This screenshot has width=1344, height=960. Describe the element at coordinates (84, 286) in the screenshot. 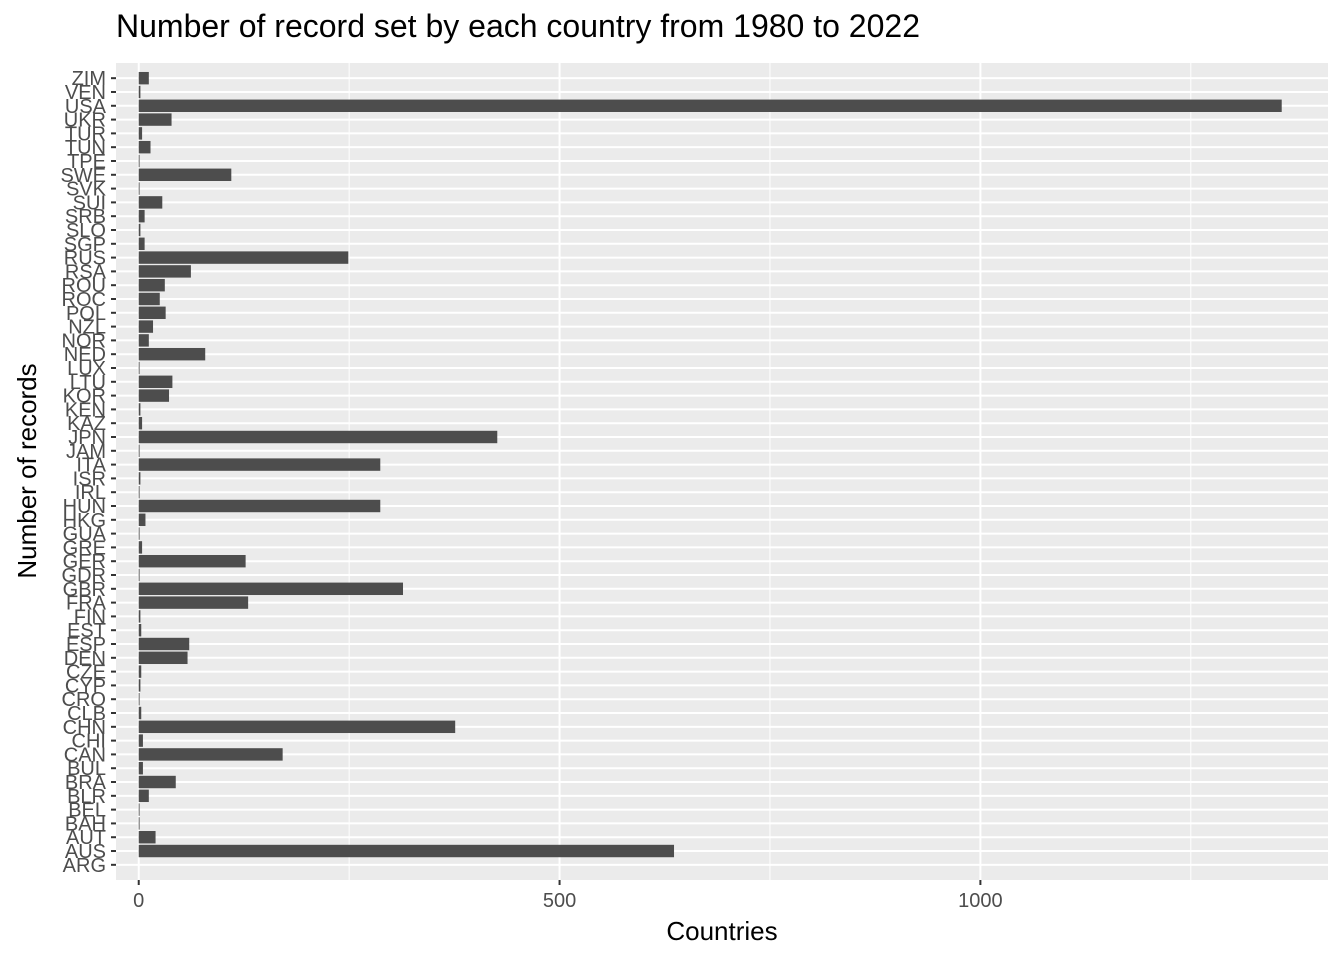

I see `y-tick-label: ROU` at that location.